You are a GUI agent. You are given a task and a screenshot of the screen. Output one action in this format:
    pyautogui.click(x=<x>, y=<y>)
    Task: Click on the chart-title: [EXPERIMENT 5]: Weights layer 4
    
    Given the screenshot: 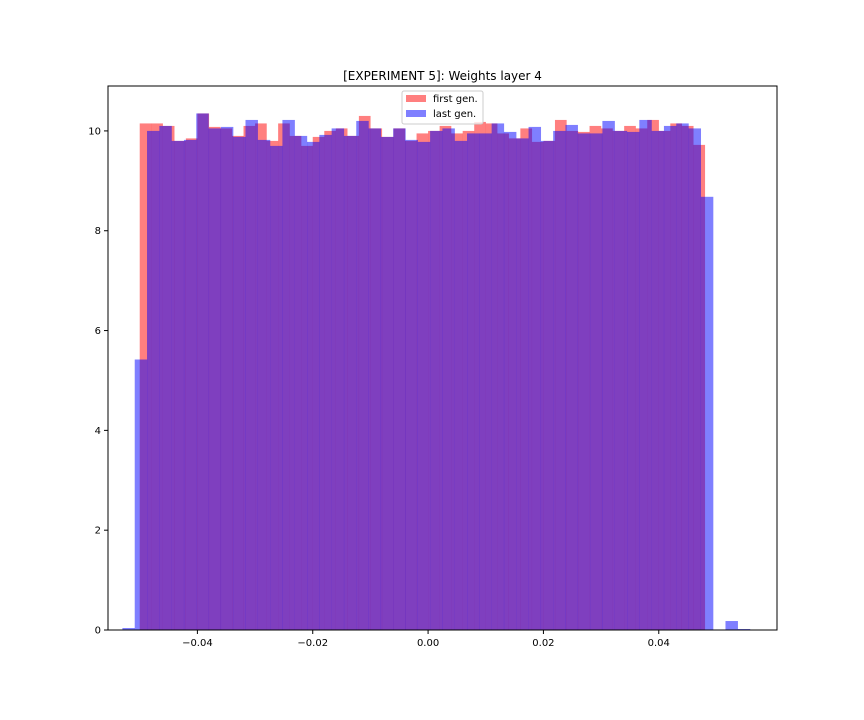 What is the action you would take?
    pyautogui.click(x=442, y=76)
    